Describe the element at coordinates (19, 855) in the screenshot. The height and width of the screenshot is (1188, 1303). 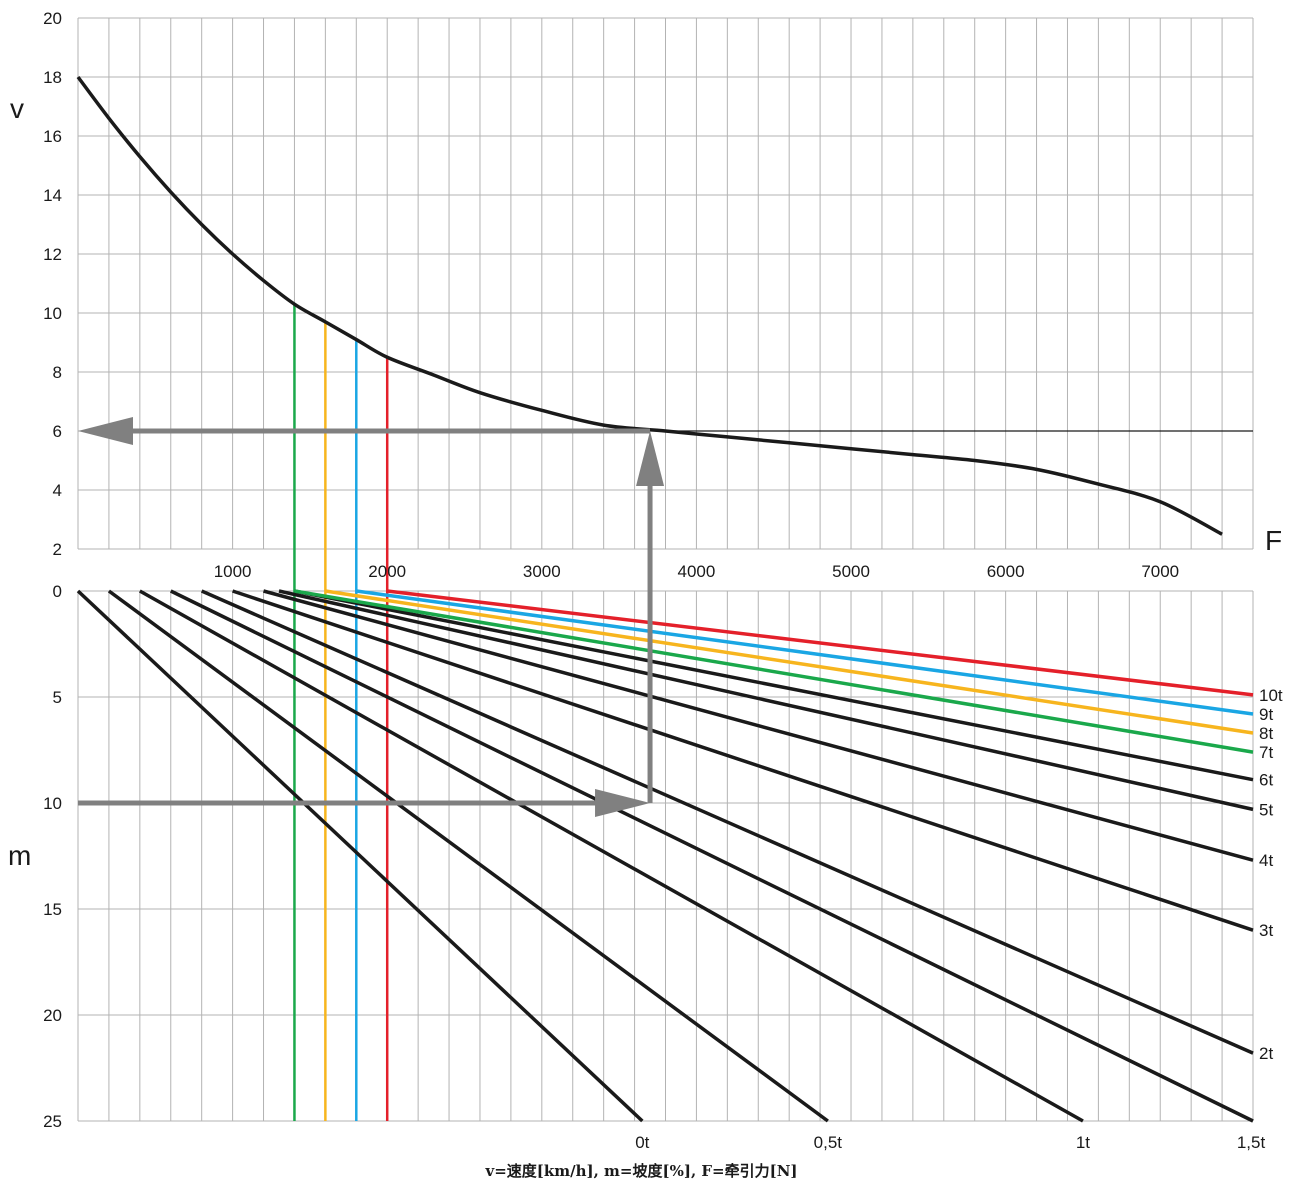
I see `m-axis-letter: m` at that location.